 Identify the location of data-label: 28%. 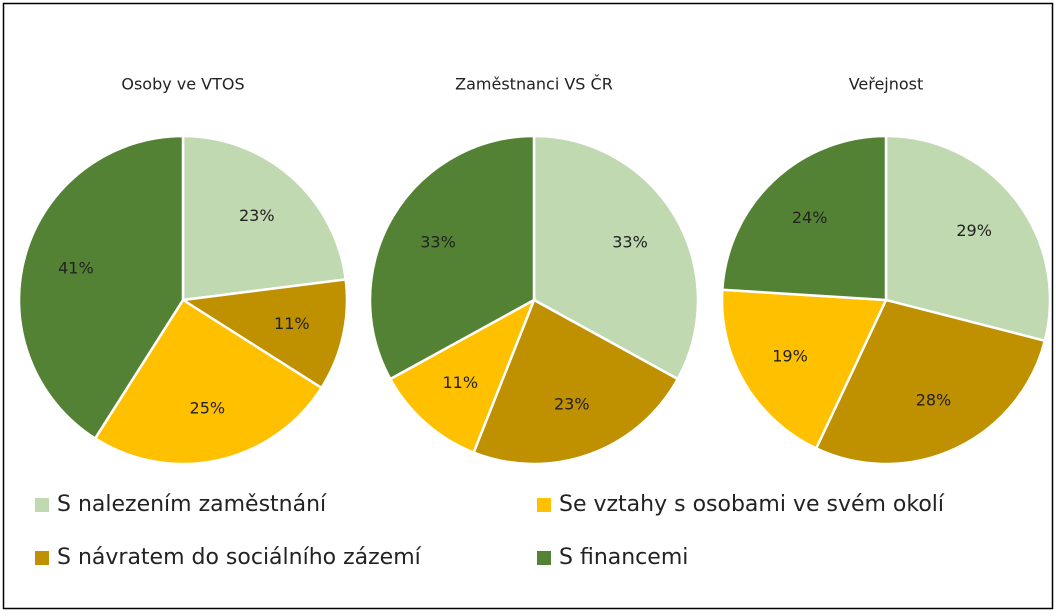
(934, 399).